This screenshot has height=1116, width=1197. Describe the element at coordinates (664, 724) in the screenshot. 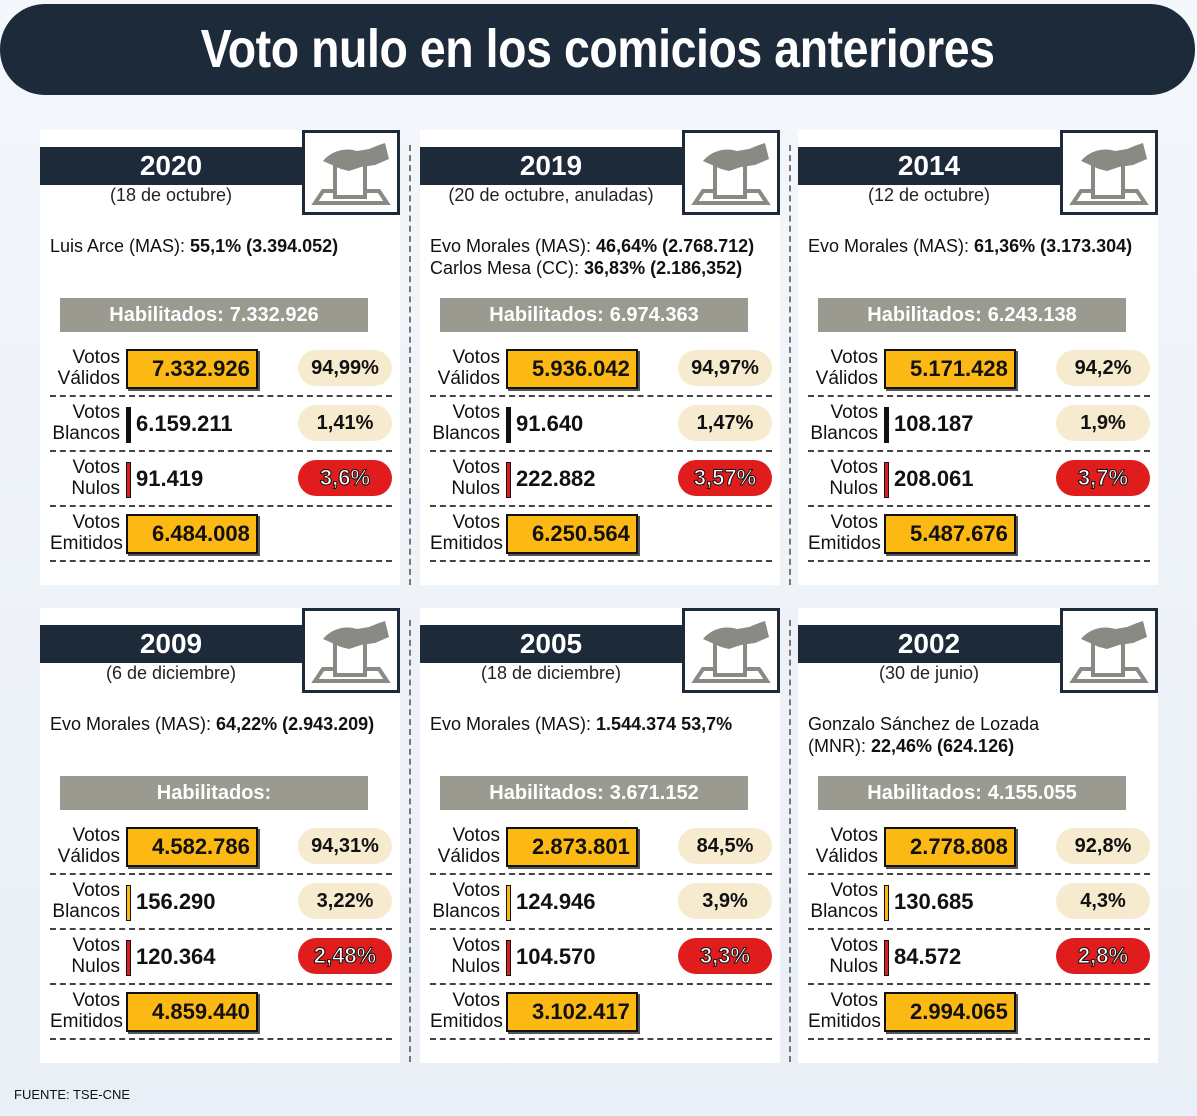

I see `result: 1.544.374 53,7%` at that location.